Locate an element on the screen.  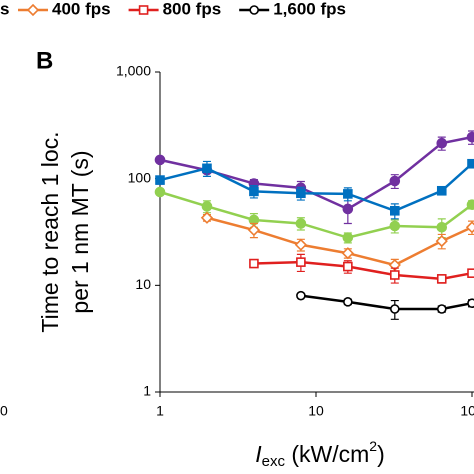
x-tick-label: 1 is located at coordinates (160, 411).